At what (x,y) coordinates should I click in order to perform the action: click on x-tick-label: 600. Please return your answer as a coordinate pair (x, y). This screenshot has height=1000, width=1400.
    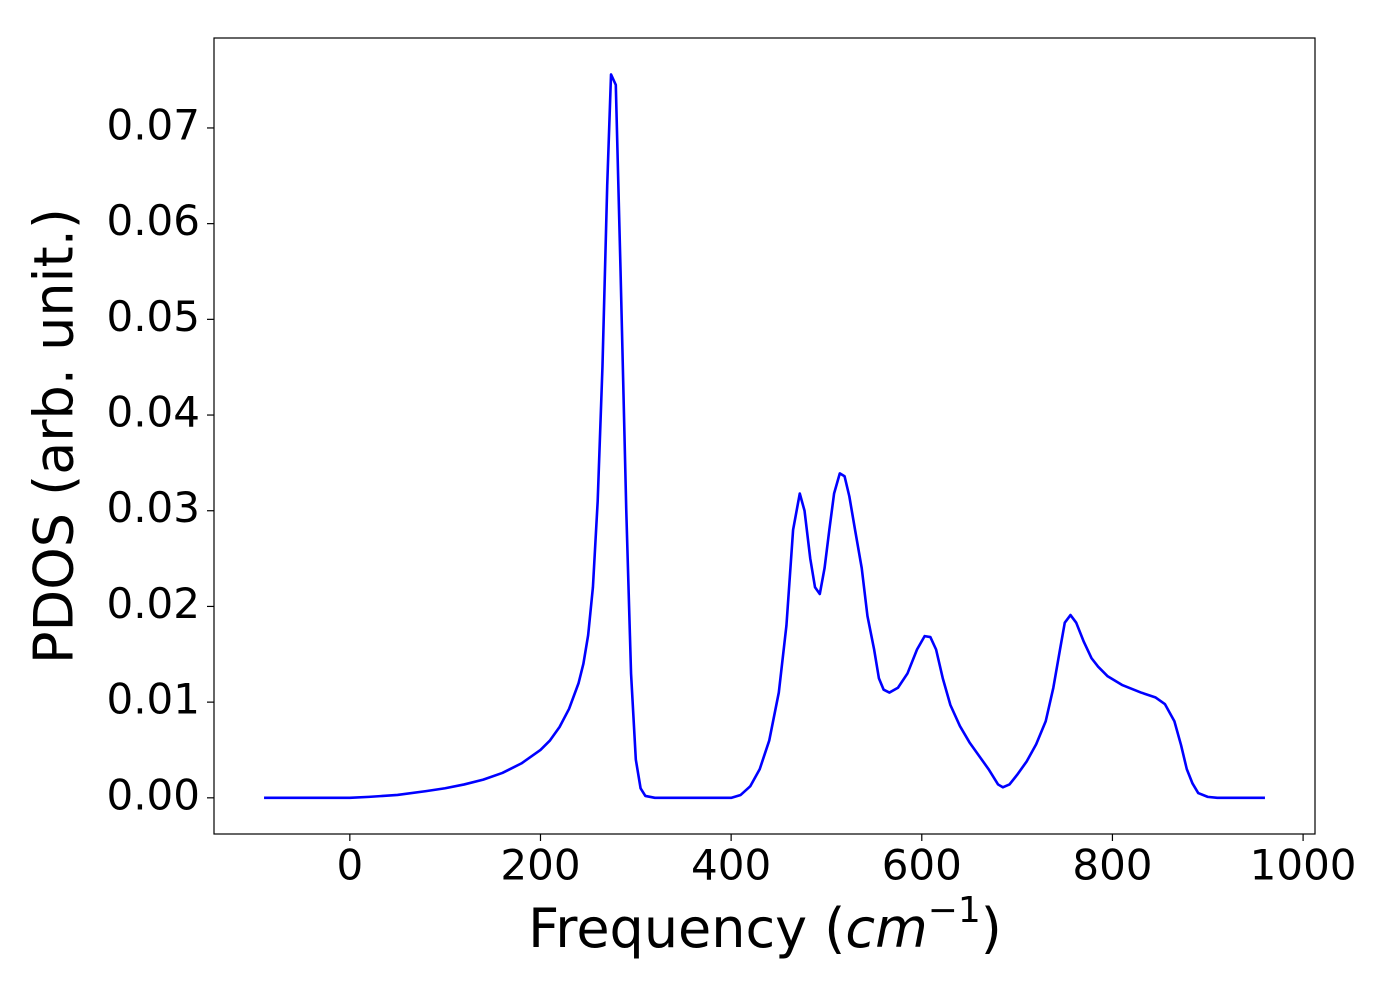
    Looking at the image, I should click on (922, 865).